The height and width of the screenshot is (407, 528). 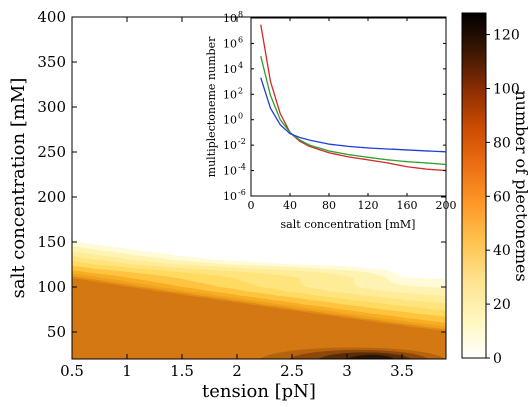 I want to click on inset-y-tick-exponent: 6, so click(x=240, y=39).